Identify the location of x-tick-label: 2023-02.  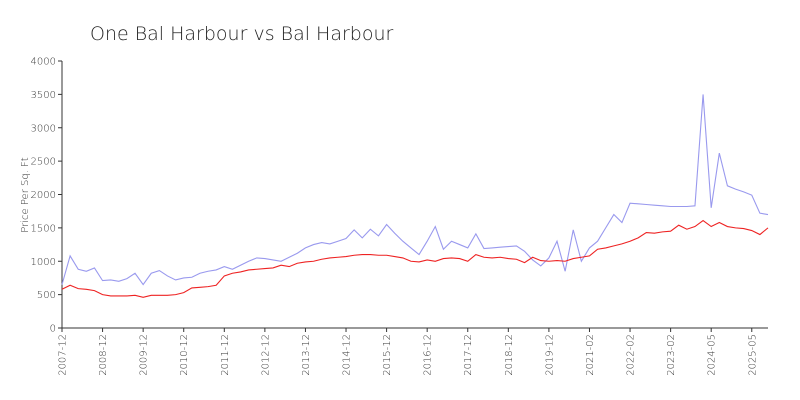
(671, 355).